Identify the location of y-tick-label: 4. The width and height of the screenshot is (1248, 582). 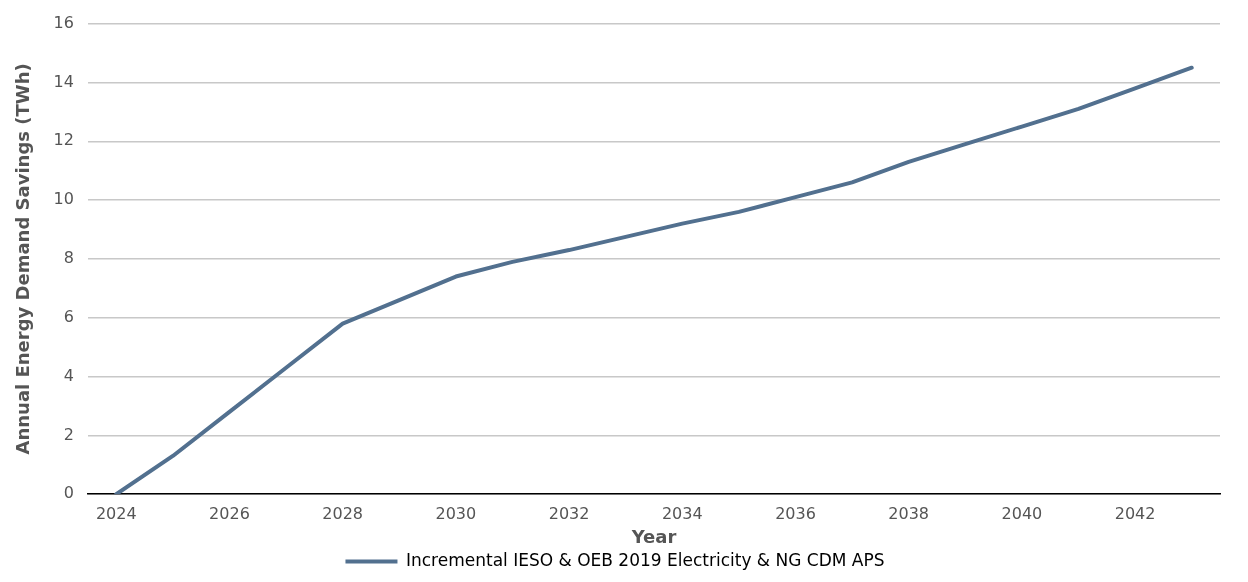
(68, 375).